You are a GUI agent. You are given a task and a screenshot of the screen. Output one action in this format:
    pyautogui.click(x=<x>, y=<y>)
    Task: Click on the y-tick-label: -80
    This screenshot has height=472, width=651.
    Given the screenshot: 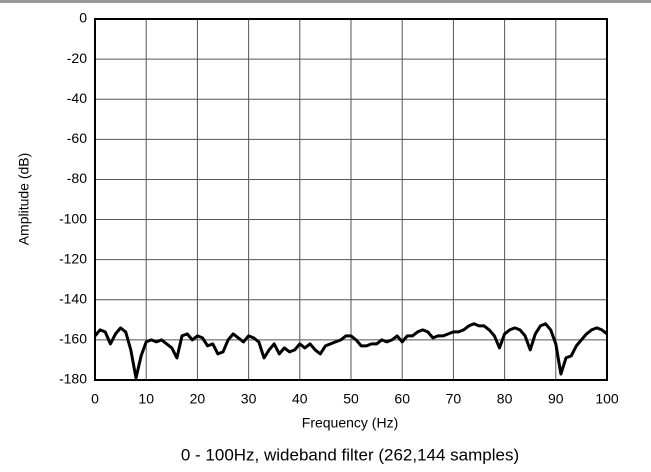 What is the action you would take?
    pyautogui.click(x=77, y=178)
    